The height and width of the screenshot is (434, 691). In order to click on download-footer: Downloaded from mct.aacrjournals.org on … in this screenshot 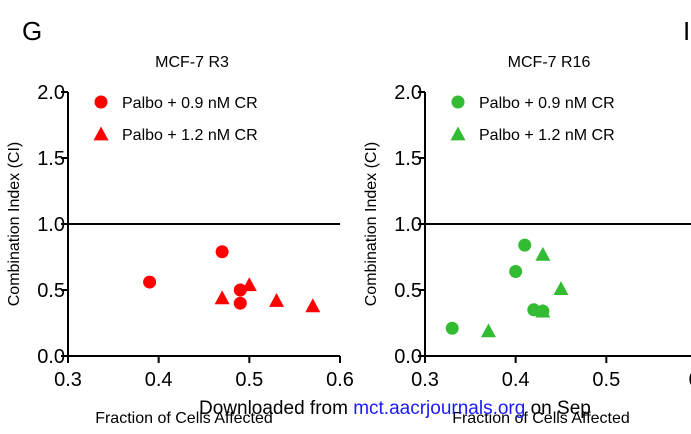, I will do `click(395, 408)`.